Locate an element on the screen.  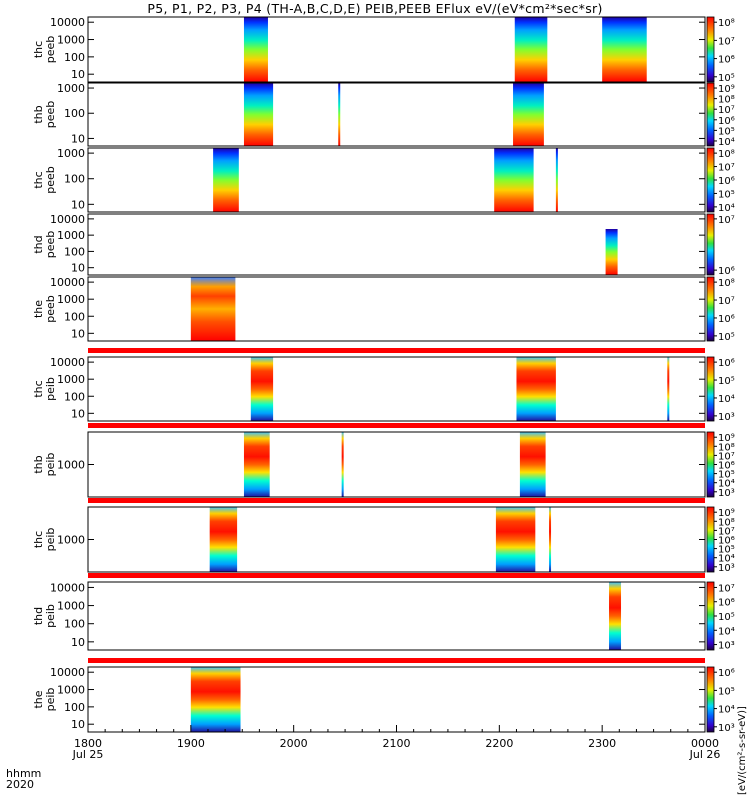
time-axis-label: hhmm is located at coordinates (24, 773).